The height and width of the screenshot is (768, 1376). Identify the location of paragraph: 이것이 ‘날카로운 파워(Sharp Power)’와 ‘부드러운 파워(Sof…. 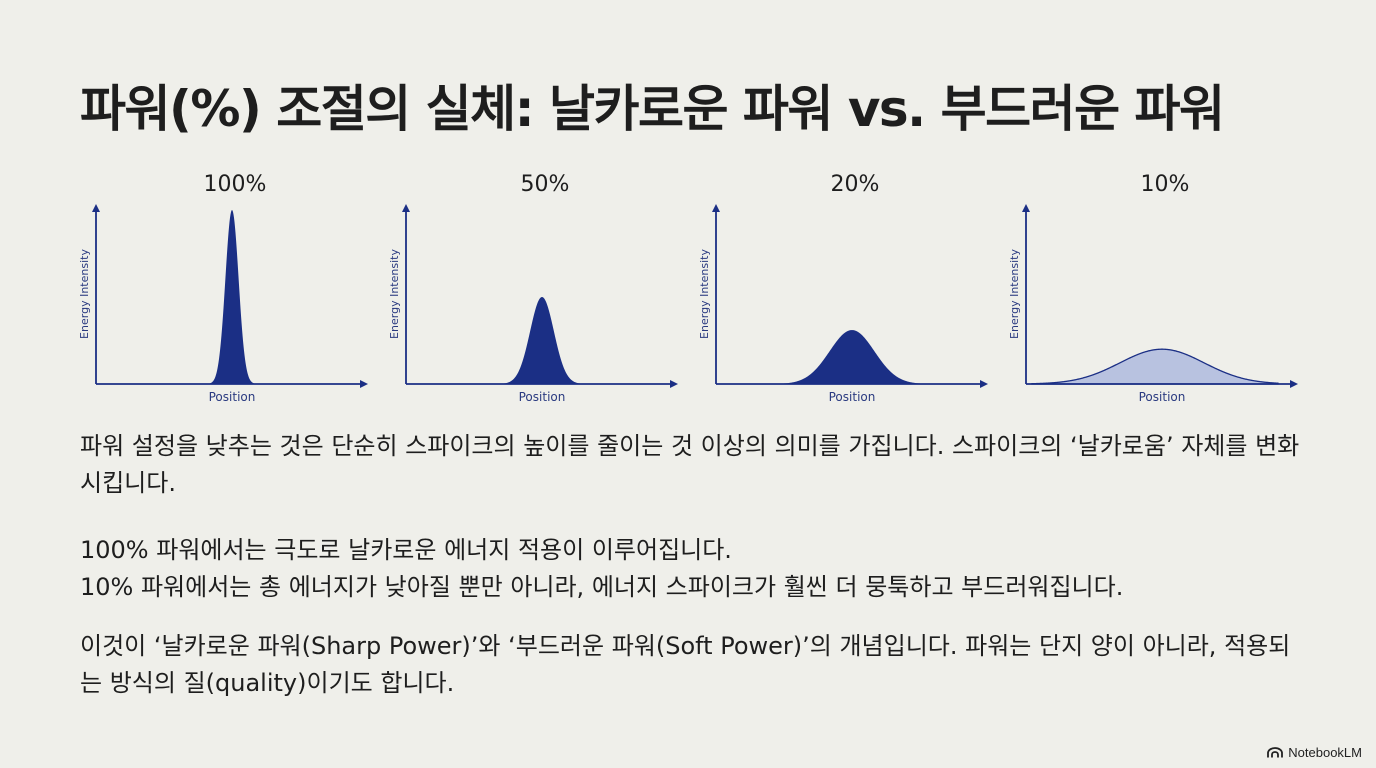
(685, 664).